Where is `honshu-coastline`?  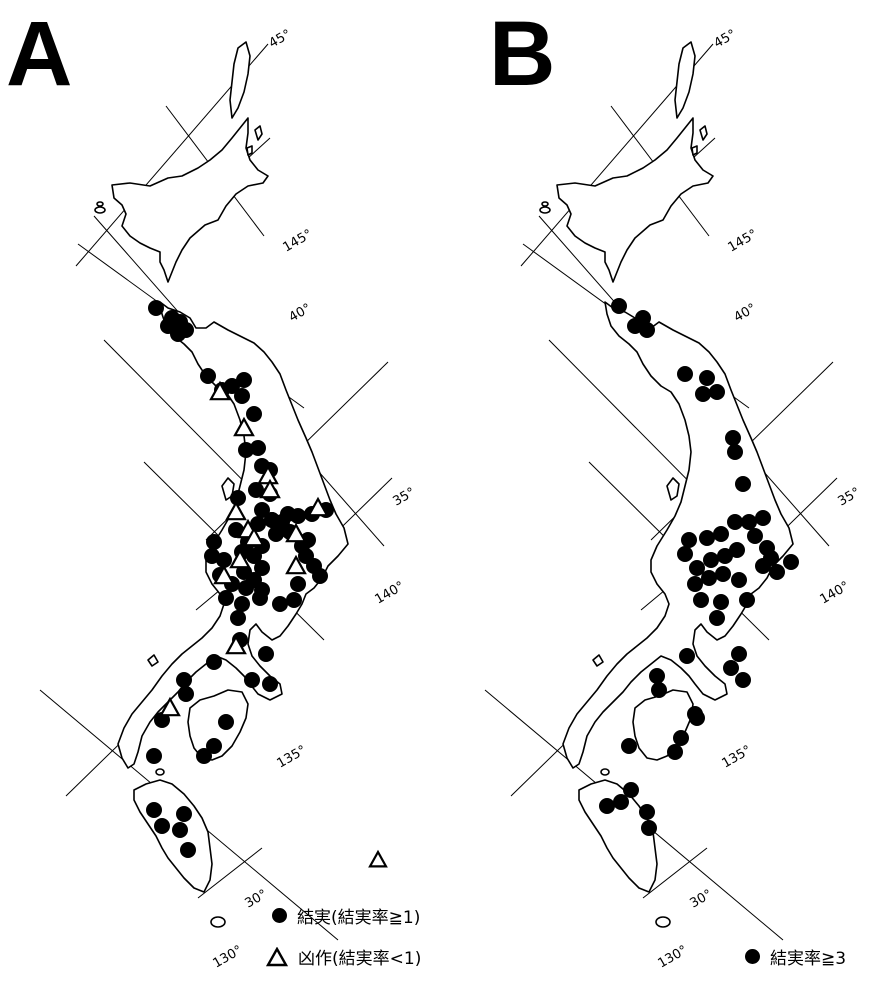 honshu-coastline is located at coordinates (678, 535).